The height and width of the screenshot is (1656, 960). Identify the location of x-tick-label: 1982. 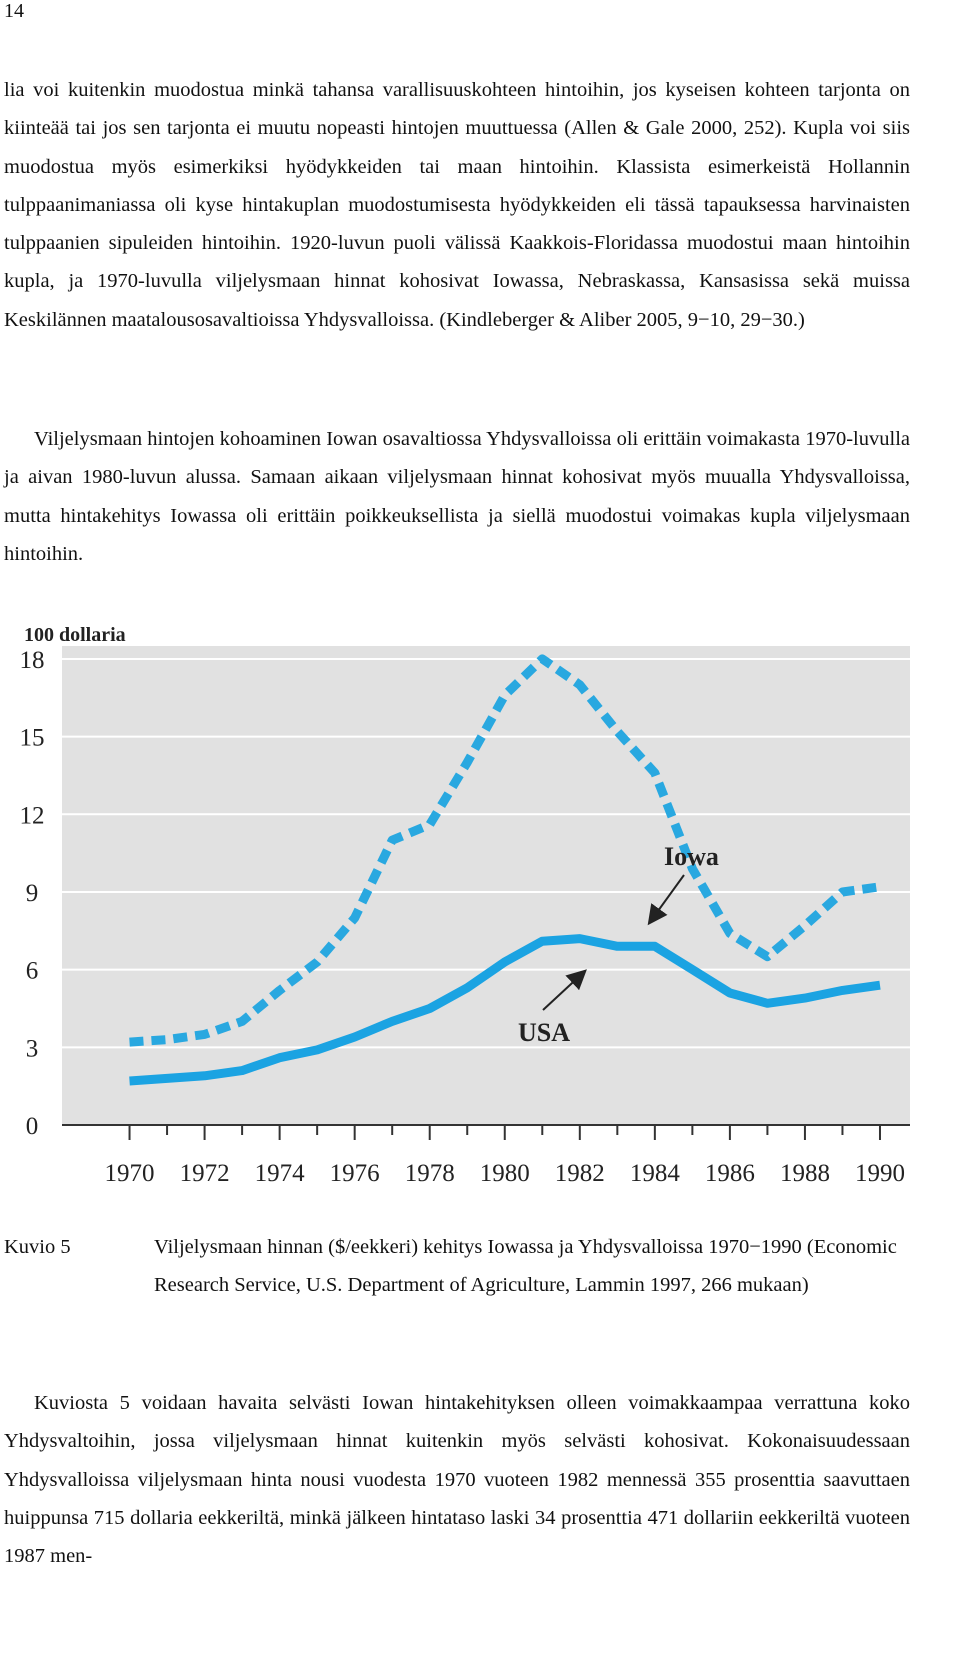
(580, 1173).